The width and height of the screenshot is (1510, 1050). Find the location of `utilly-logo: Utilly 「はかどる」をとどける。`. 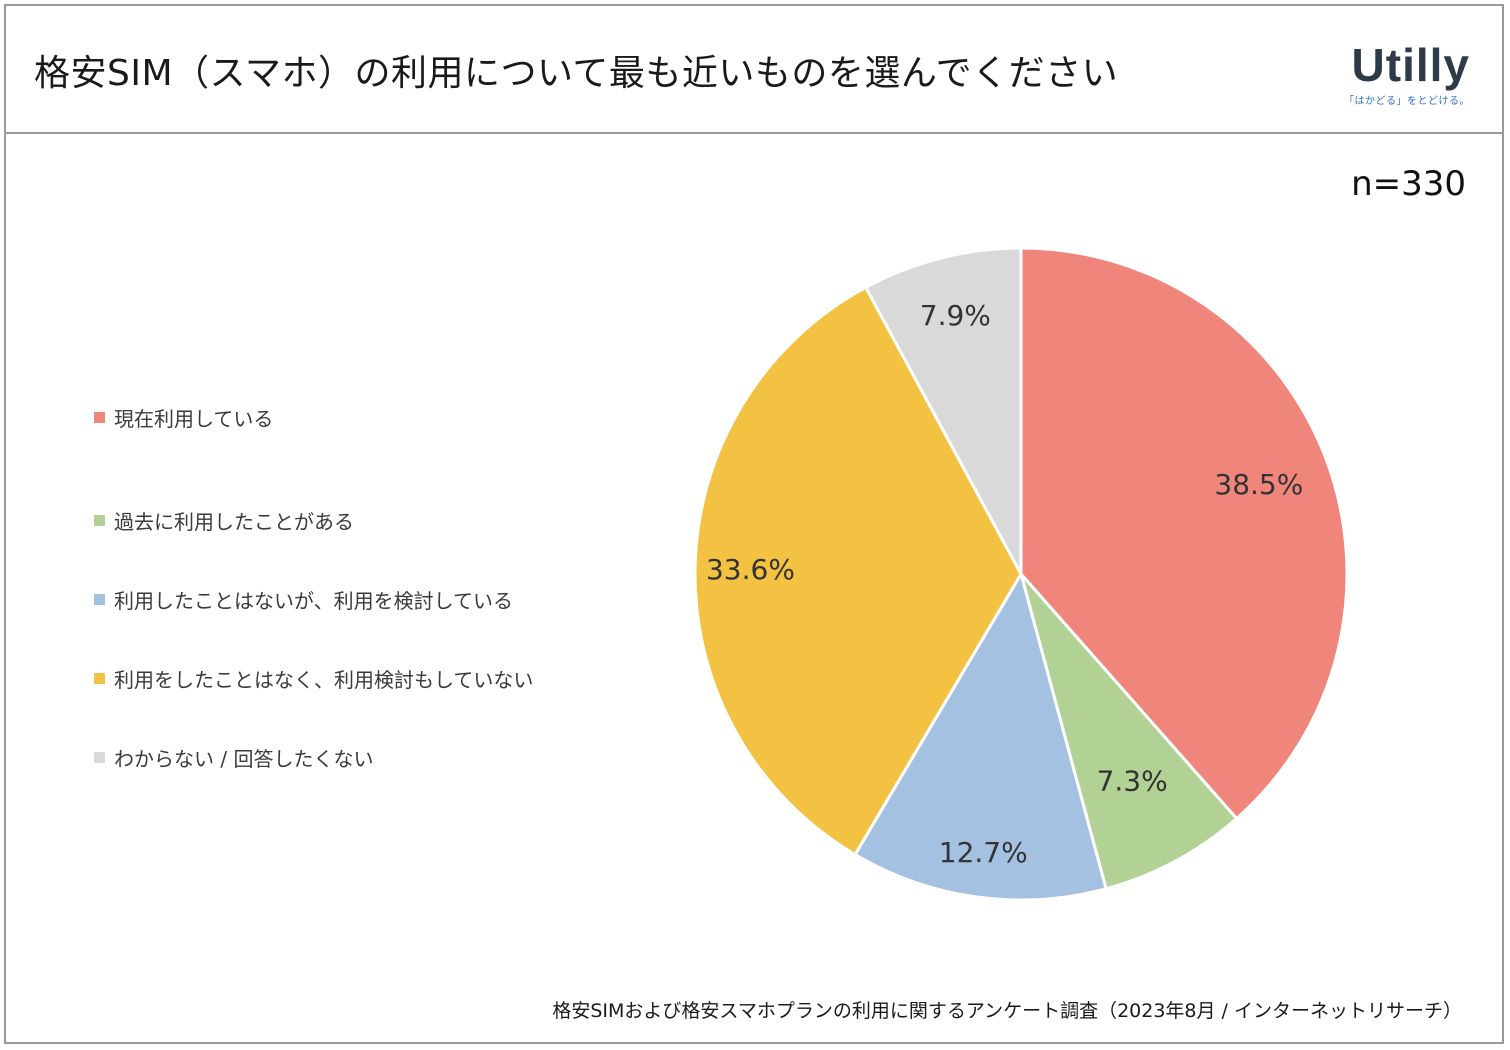

utilly-logo: Utilly 「はかどる」をとどける。 is located at coordinates (1407, 74).